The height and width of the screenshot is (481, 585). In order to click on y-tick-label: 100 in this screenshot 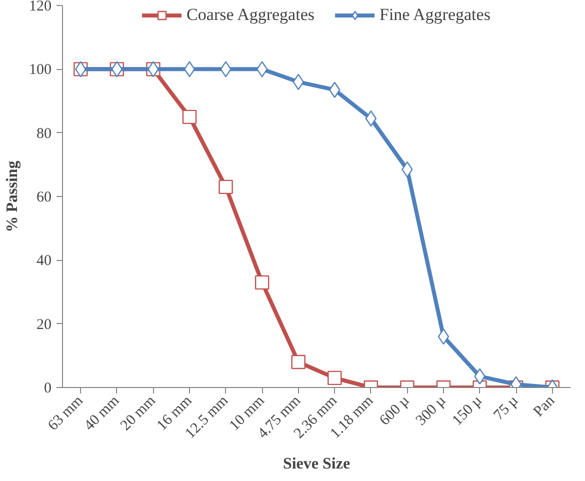, I will do `click(40, 70)`.